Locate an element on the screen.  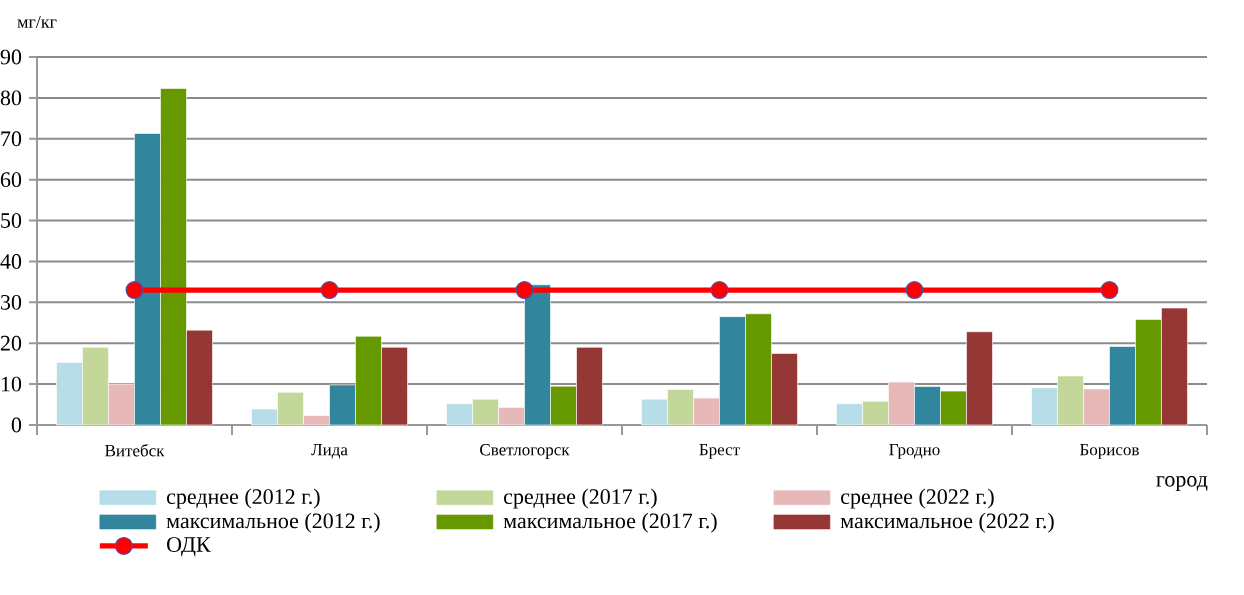
x-tick-label: Светлогорск is located at coordinates (525, 451).